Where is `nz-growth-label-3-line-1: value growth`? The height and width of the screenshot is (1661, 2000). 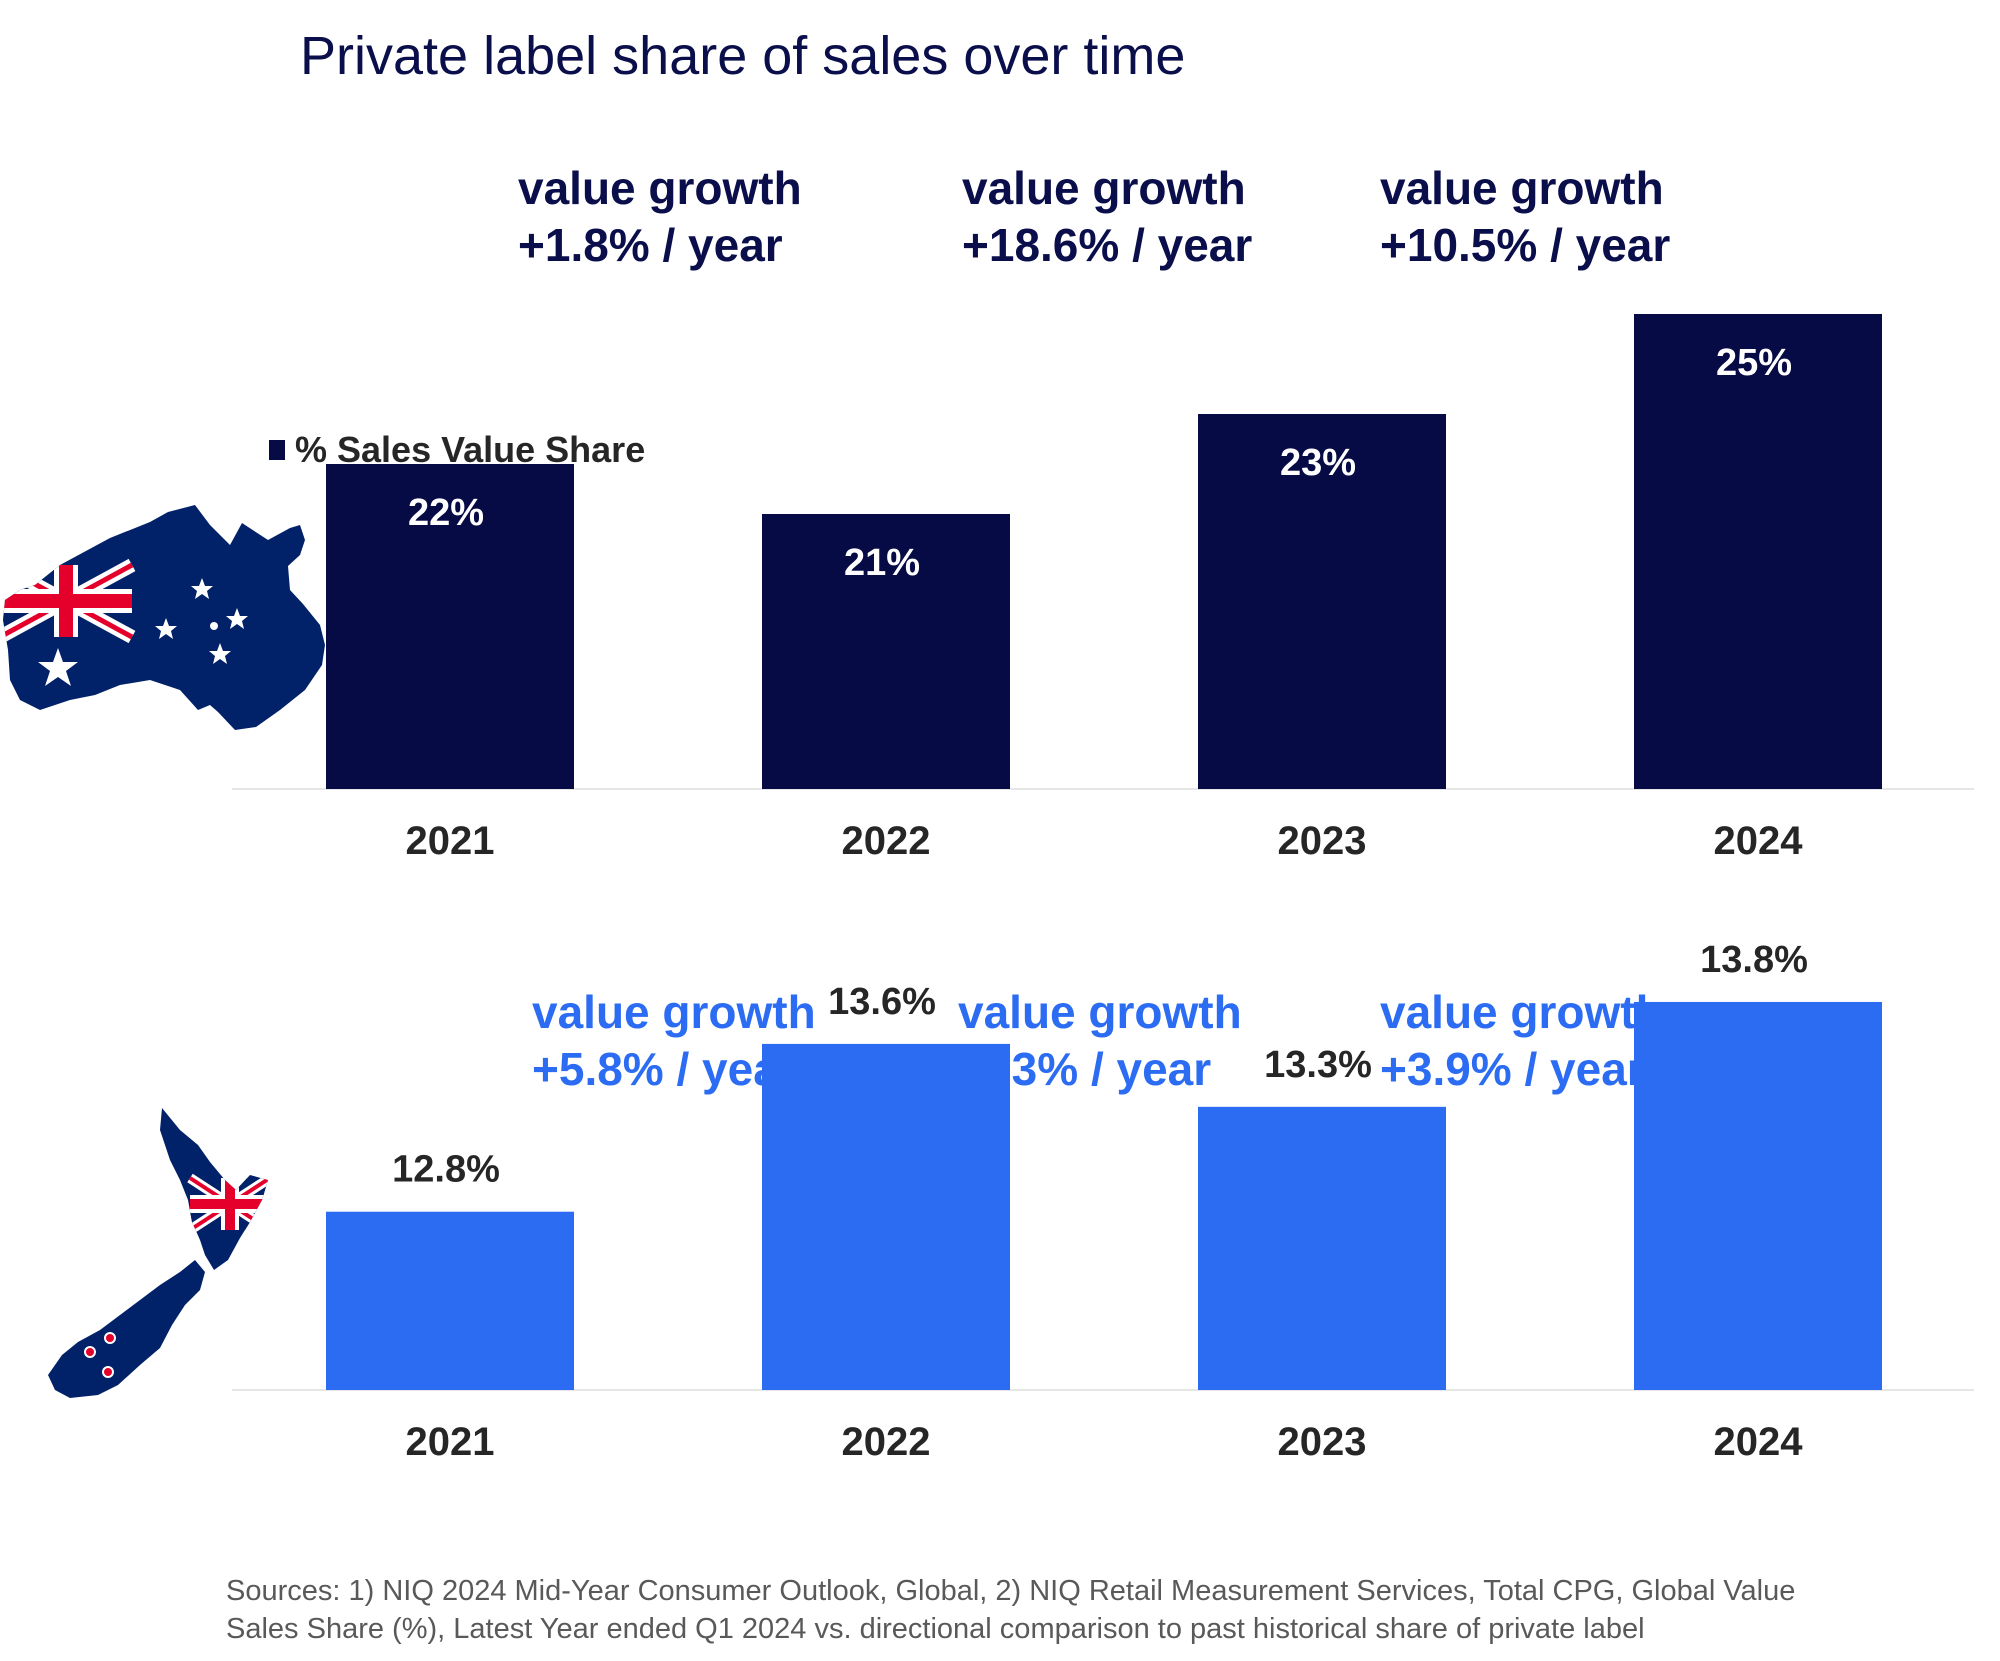 nz-growth-label-3-line-1: value growth is located at coordinates (1522, 1012).